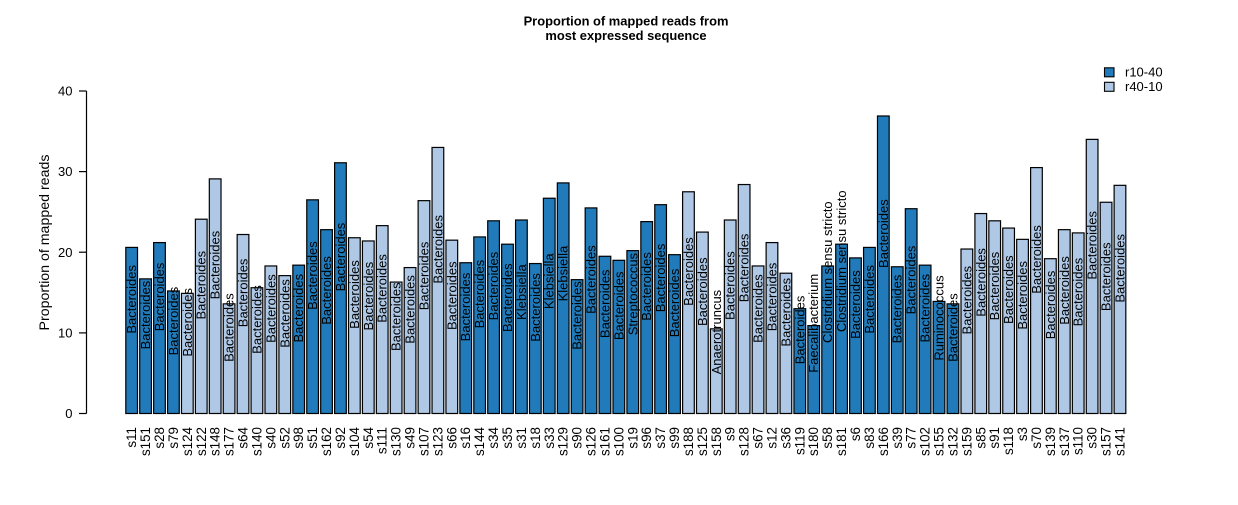  What do you see at coordinates (674, 438) in the screenshot?
I see `svg-text: s99` at bounding box center [674, 438].